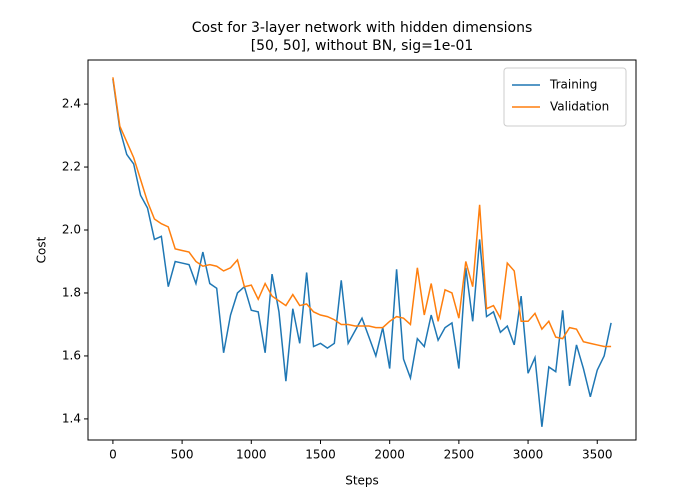 The width and height of the screenshot is (700, 500). I want to click on x-tick-label: 2500, so click(459, 455).